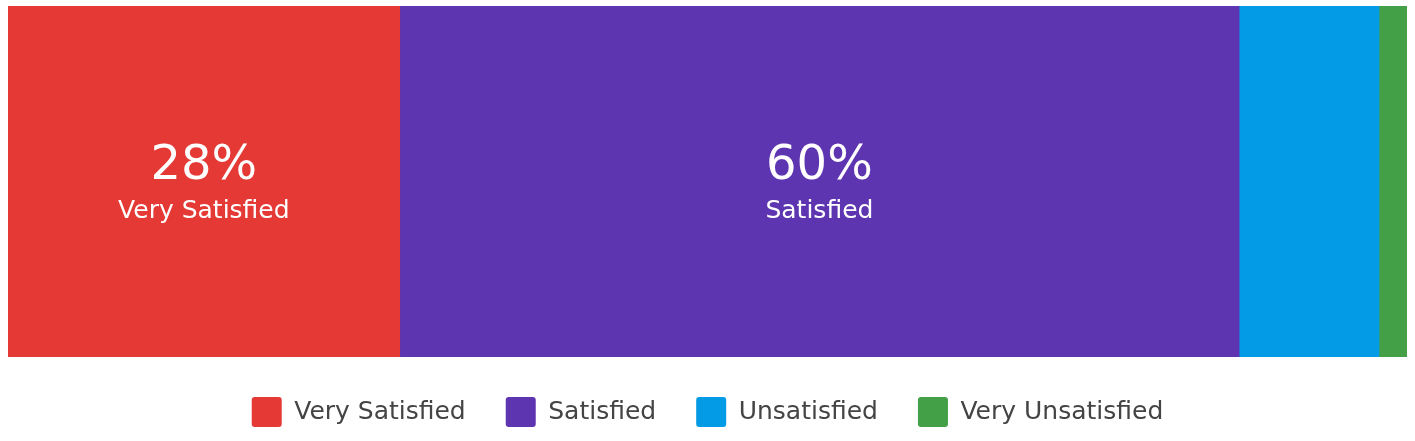 This screenshot has width=1415, height=441. What do you see at coordinates (1062, 410) in the screenshot?
I see `legend-label: Very Unsatisfied` at bounding box center [1062, 410].